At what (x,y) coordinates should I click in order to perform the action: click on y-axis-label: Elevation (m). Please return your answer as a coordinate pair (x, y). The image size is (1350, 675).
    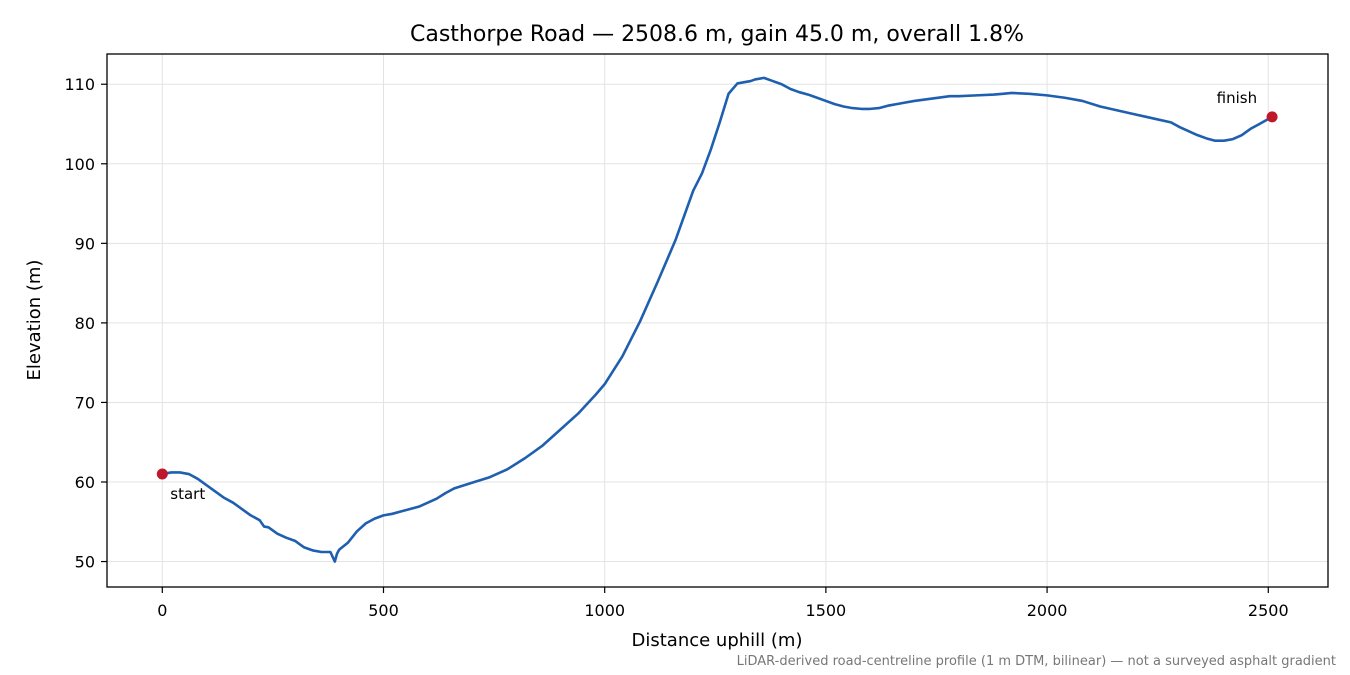
    Looking at the image, I should click on (34, 320).